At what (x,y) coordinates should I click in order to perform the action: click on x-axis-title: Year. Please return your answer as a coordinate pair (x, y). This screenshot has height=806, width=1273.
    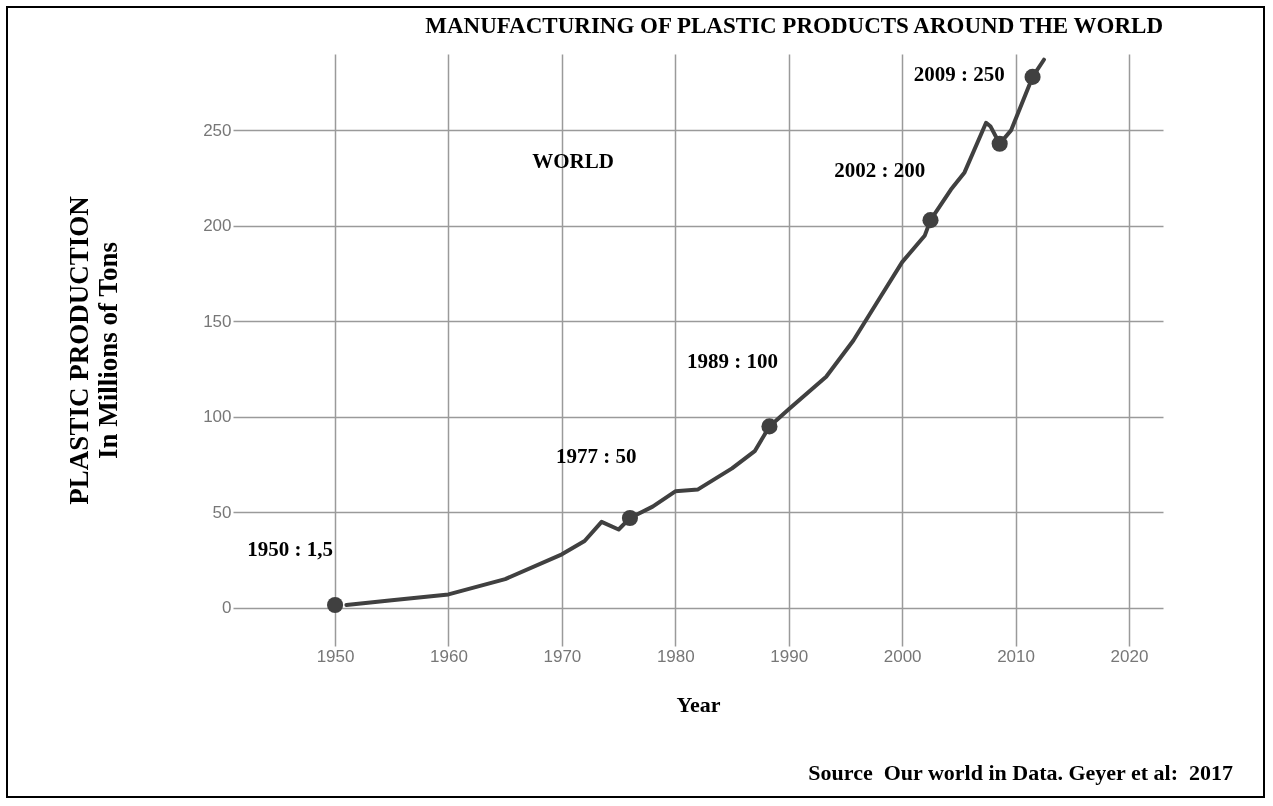
    Looking at the image, I should click on (698, 704).